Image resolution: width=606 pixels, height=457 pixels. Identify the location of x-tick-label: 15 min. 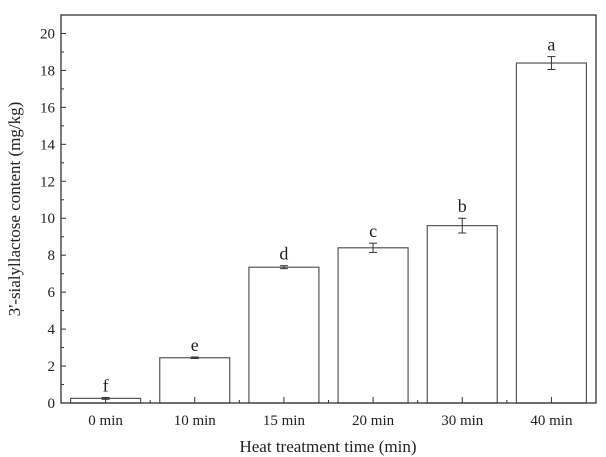
(284, 421).